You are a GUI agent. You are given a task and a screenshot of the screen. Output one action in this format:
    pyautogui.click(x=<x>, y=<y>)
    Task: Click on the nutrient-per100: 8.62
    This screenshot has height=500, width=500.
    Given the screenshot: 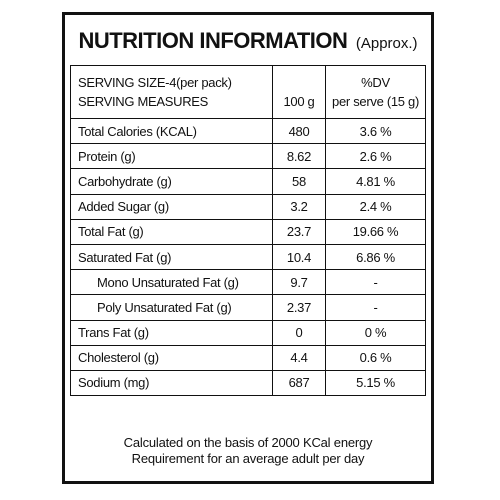 What is the action you would take?
    pyautogui.click(x=299, y=156)
    